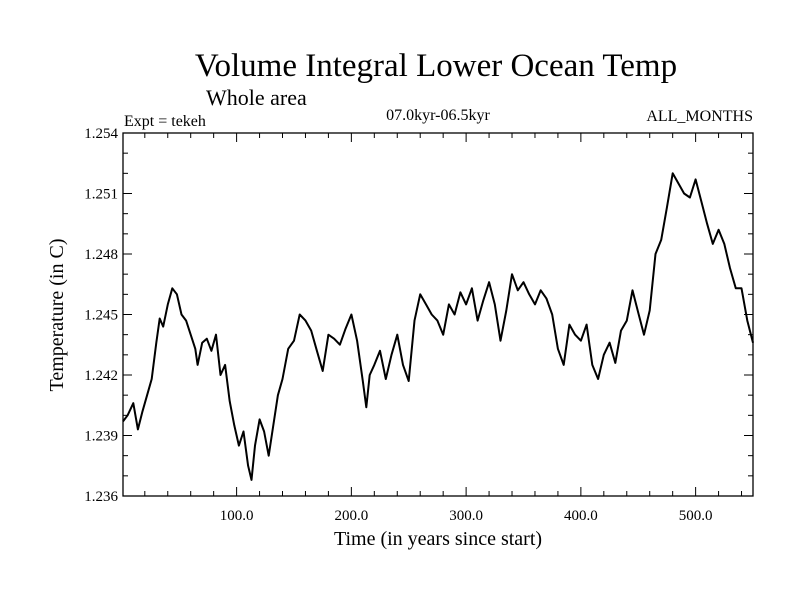  I want to click on y-tick-label: 1.242, so click(101, 376).